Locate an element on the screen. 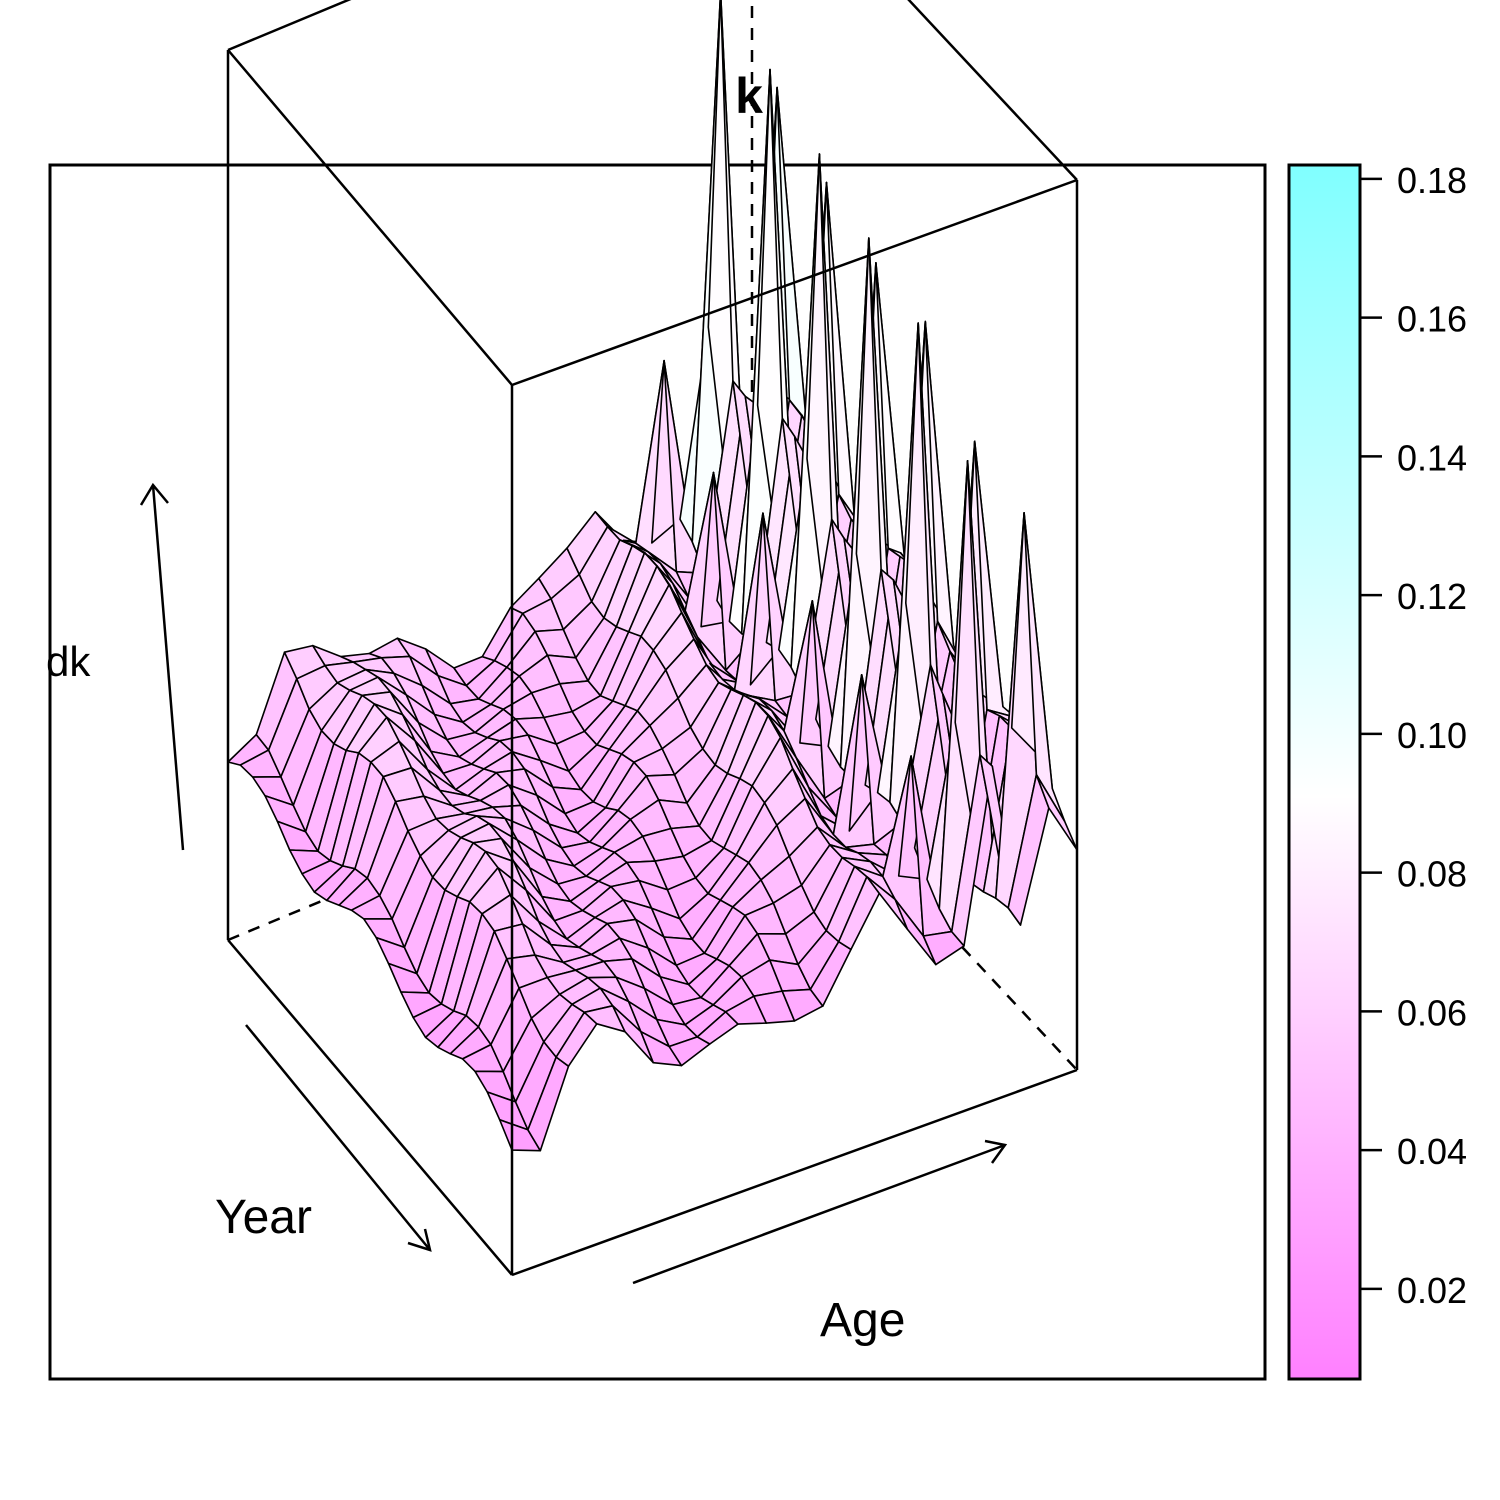 Image resolution: width=1500 pixels, height=1500 pixels. colorkey-bar is located at coordinates (1324, 772).